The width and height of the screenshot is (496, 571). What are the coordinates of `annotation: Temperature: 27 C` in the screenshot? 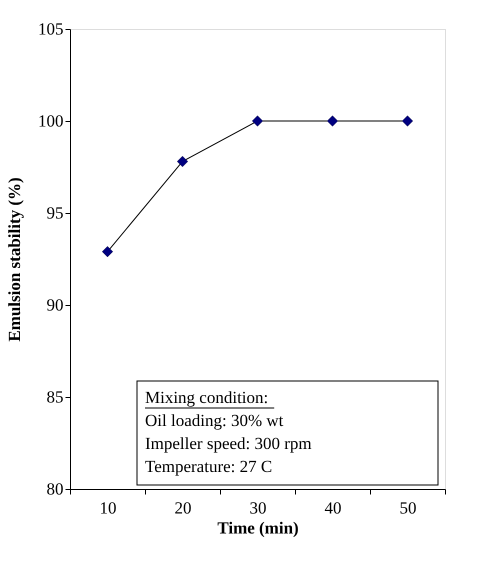 It's located at (208, 466).